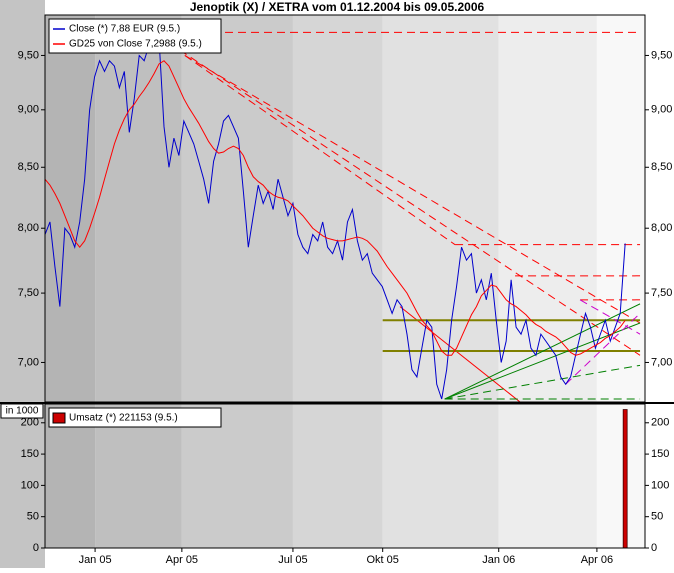 The width and height of the screenshot is (674, 573). What do you see at coordinates (660, 423) in the screenshot?
I see `y-tick-label-right: 200` at bounding box center [660, 423].